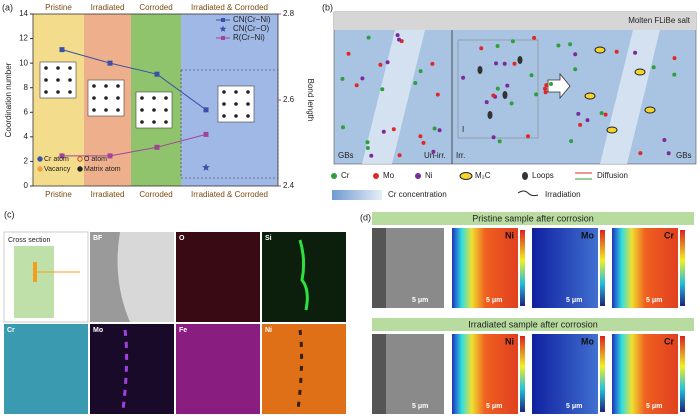 This screenshot has height=418, width=700. Describe the element at coordinates (23, 62) in the screenshot. I see `y-tick-label: 10` at that location.